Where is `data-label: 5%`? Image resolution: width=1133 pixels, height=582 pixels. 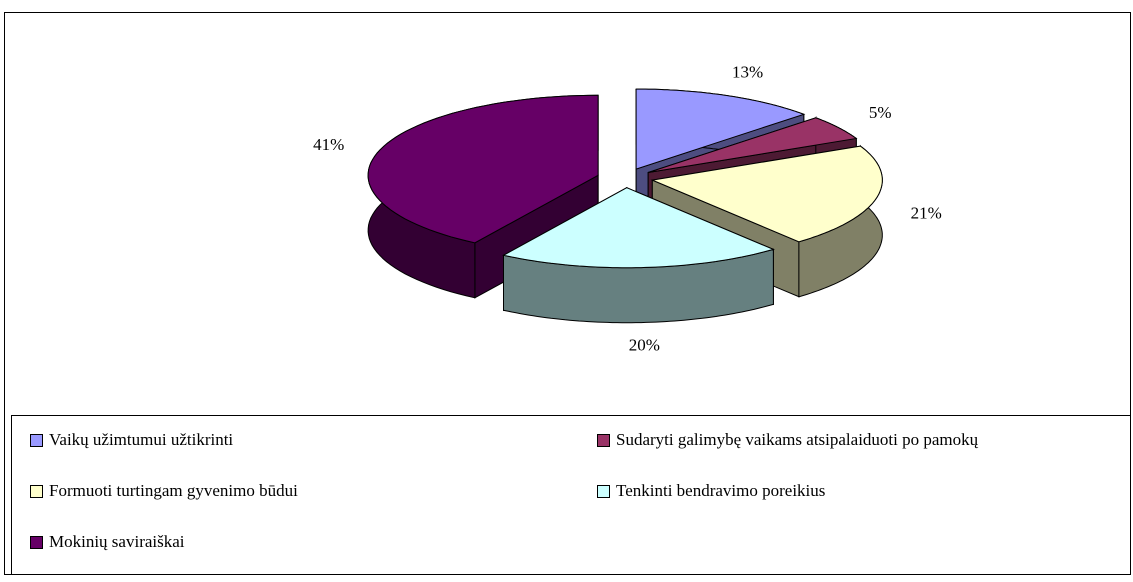 data-label: 5% is located at coordinates (880, 112).